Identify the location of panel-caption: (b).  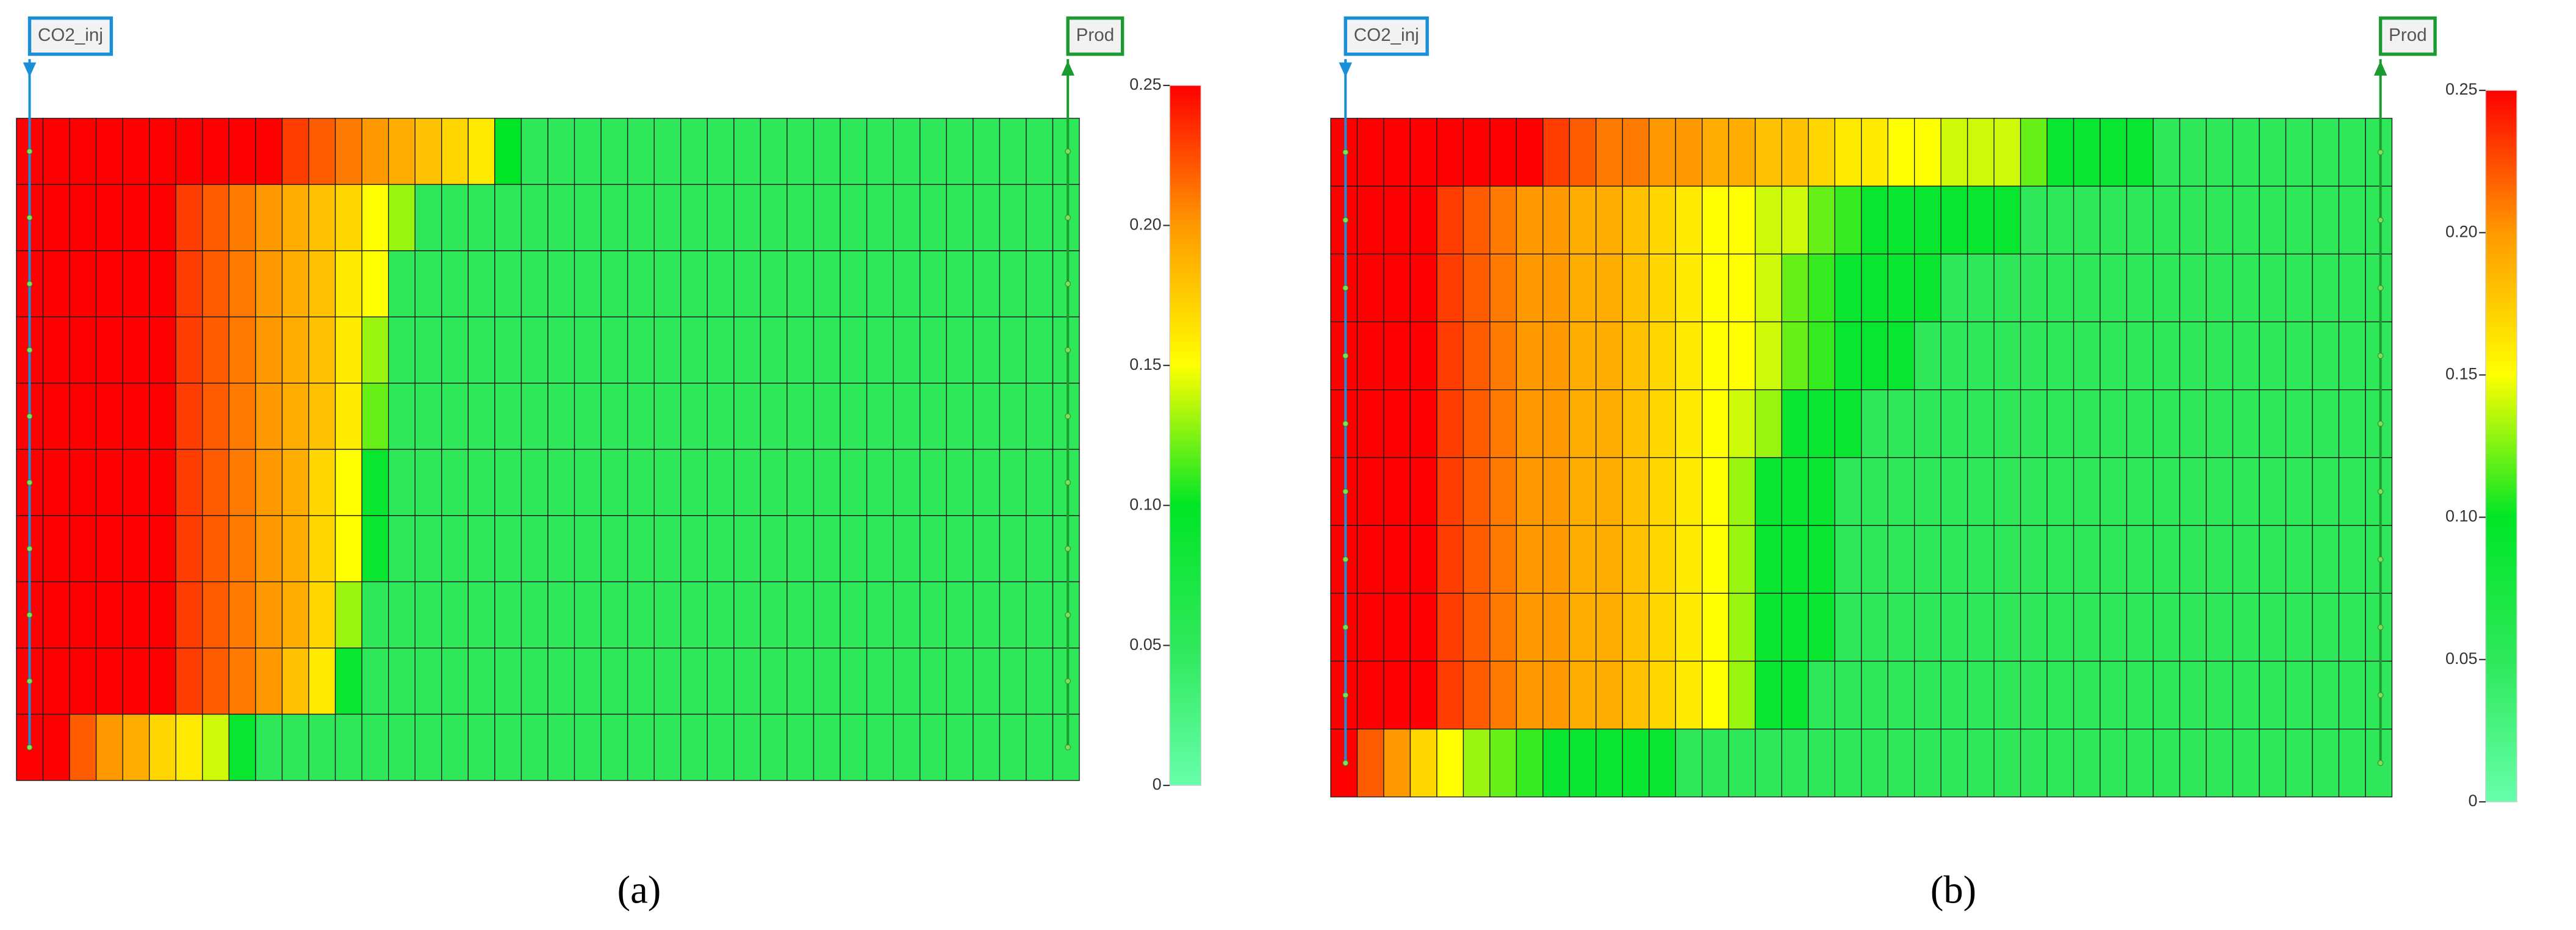
(1953, 890).